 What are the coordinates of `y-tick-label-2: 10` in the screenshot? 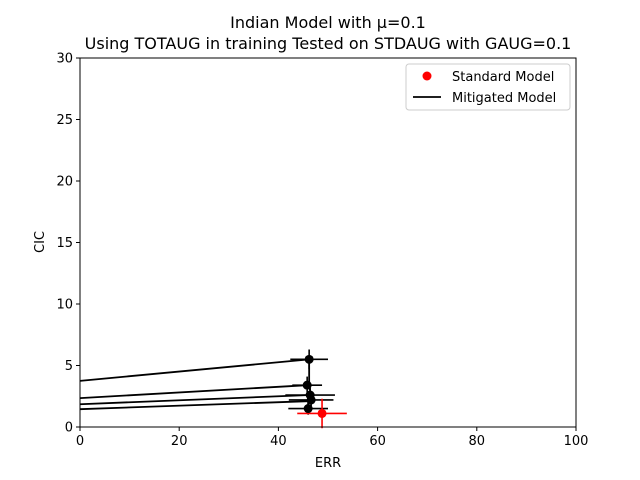 It's located at (64, 305).